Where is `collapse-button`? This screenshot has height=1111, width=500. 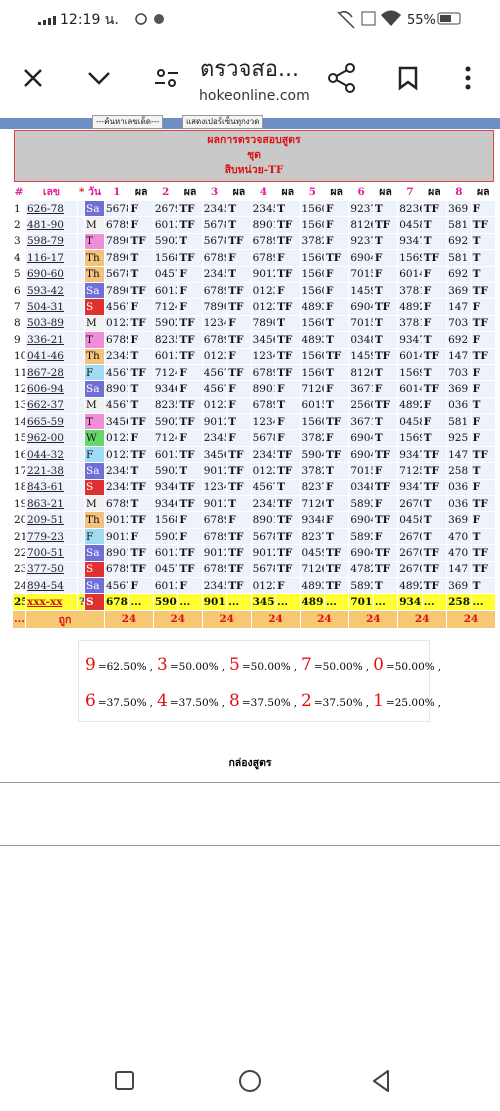
collapse-button is located at coordinates (99, 78).